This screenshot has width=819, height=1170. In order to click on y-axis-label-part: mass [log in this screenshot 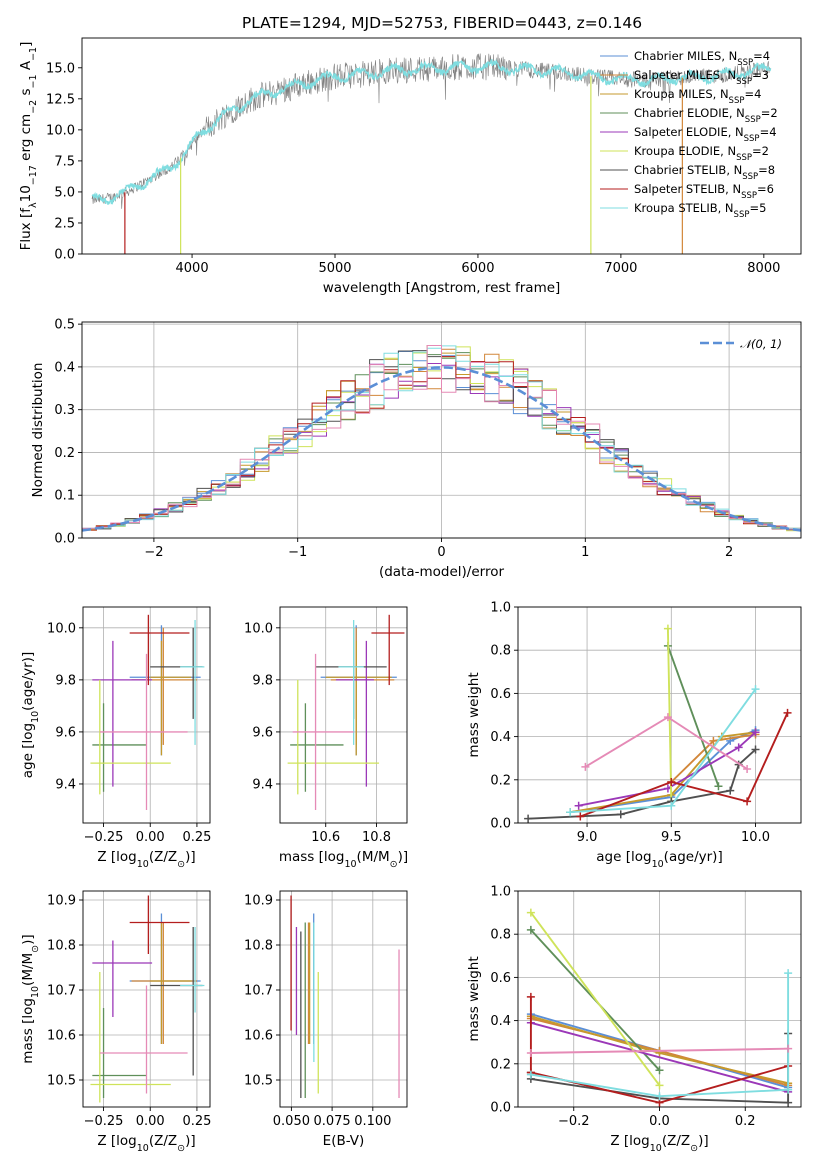, I will do `click(28, 1031)`.